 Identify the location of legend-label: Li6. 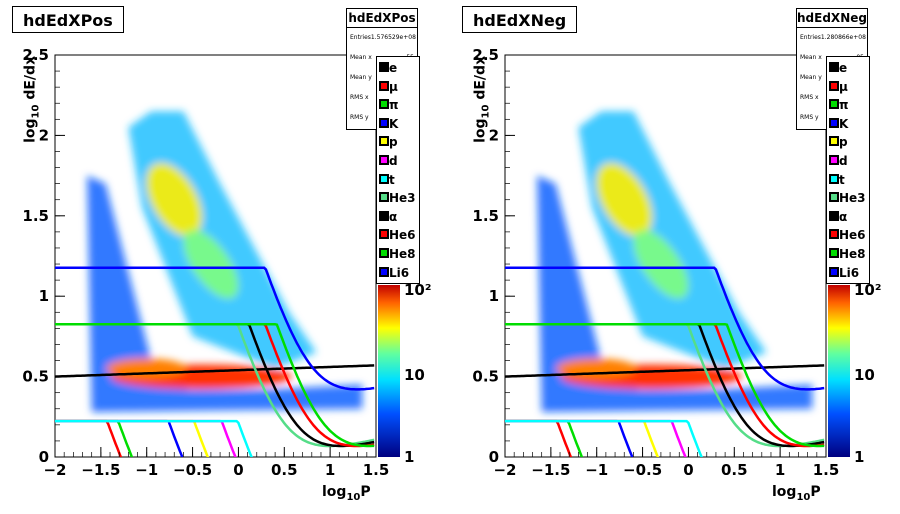
(849, 272).